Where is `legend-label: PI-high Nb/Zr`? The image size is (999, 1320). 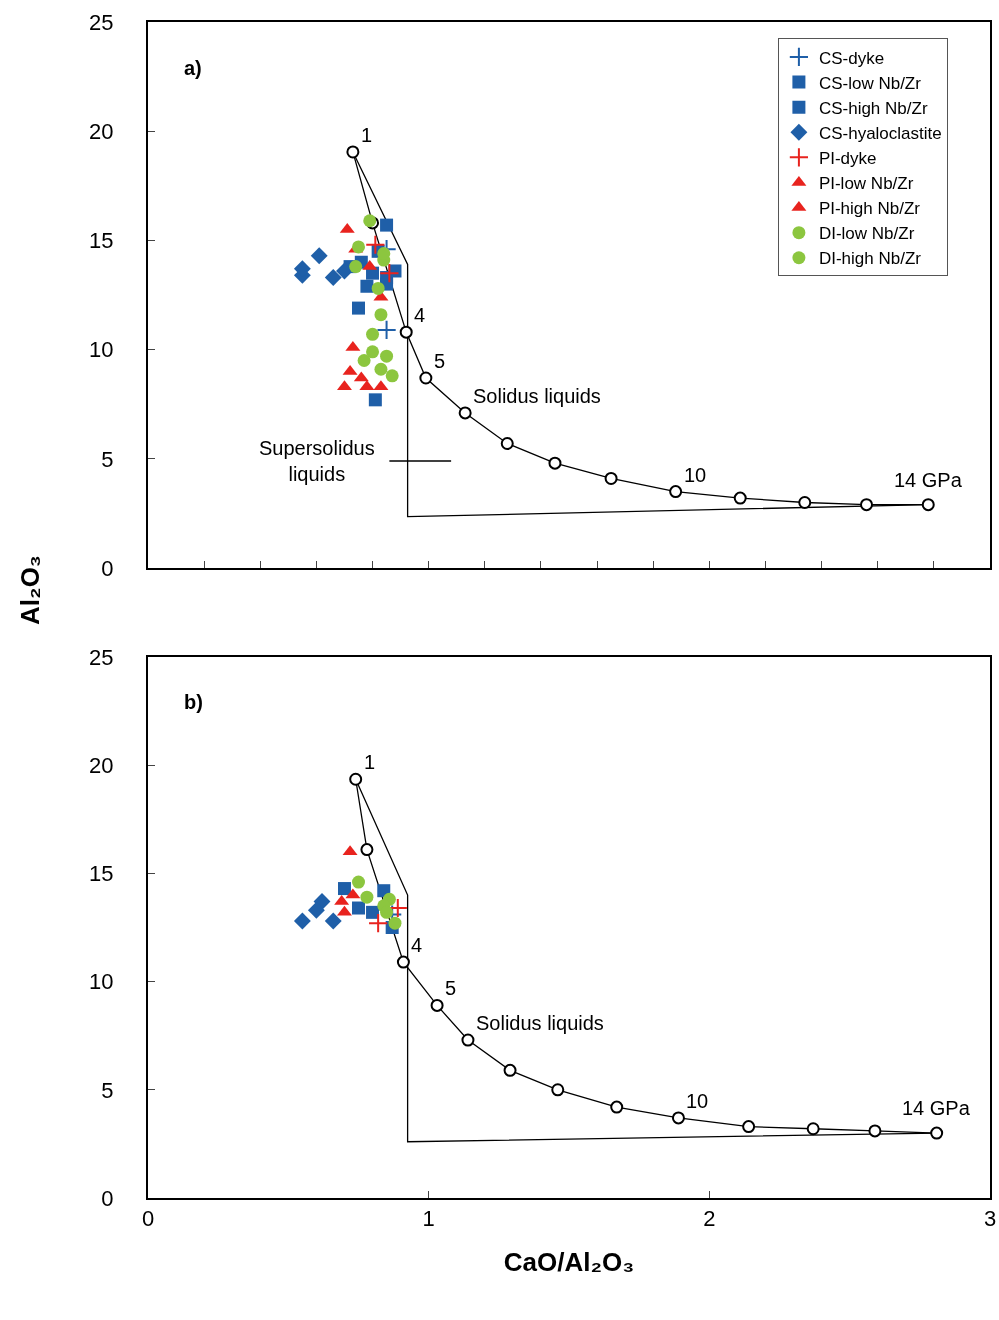
legend-label: PI-high Nb/Zr is located at coordinates (869, 209).